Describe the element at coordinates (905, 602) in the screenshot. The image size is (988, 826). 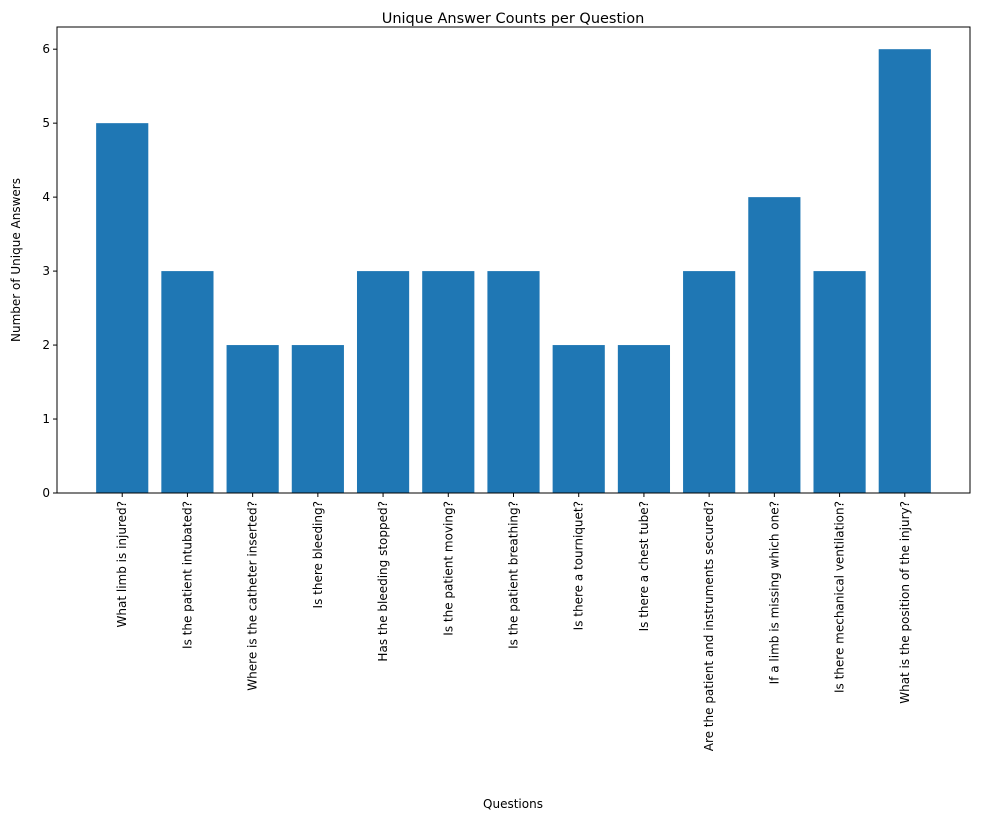
I see `x-tick-label-12: What is the position of the injury?` at that location.